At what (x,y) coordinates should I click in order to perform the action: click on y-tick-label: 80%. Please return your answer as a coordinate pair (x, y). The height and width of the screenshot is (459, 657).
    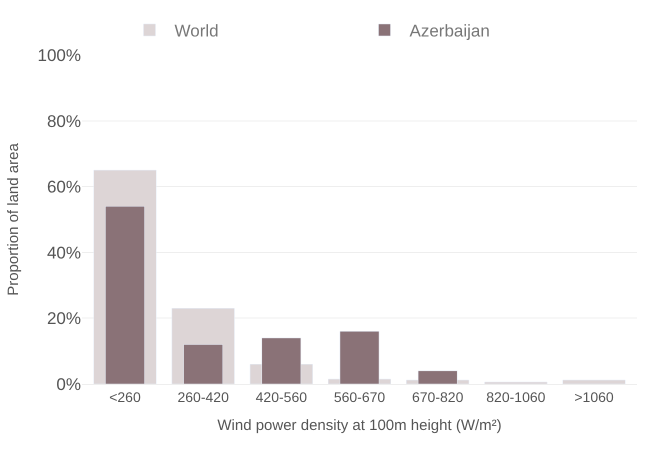
    Looking at the image, I should click on (63, 121).